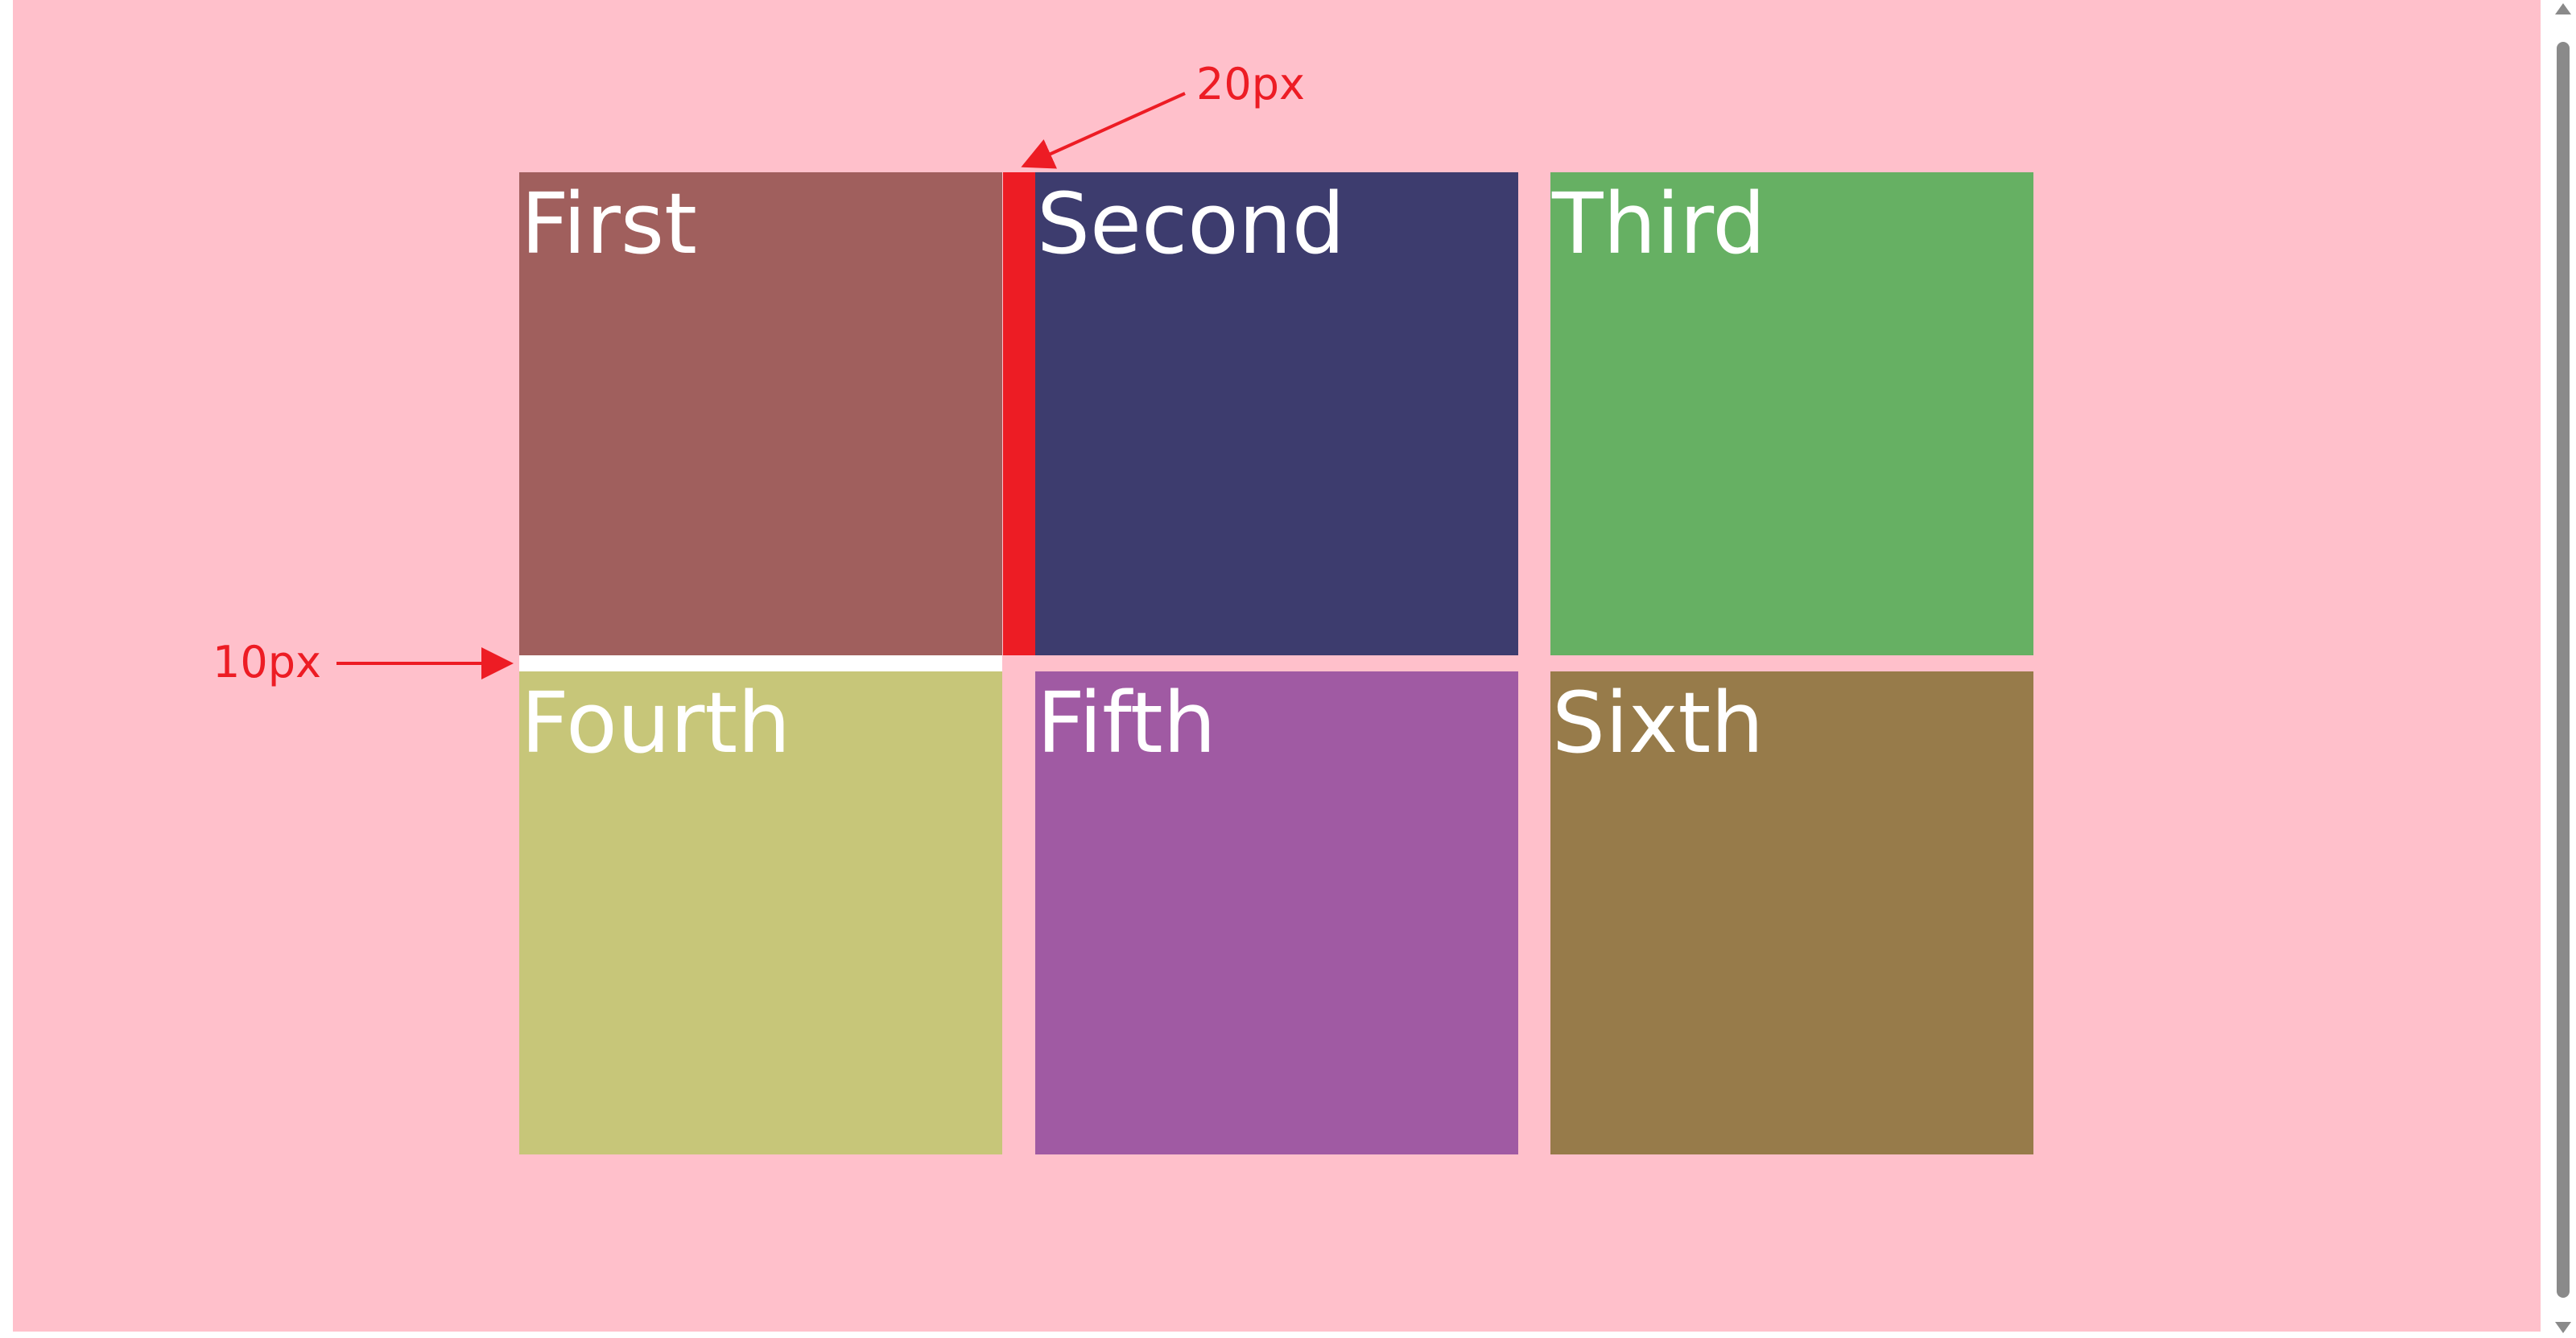 This screenshot has width=2576, height=1338. What do you see at coordinates (760, 912) in the screenshot?
I see `grid-cell-fourth: Fourth` at bounding box center [760, 912].